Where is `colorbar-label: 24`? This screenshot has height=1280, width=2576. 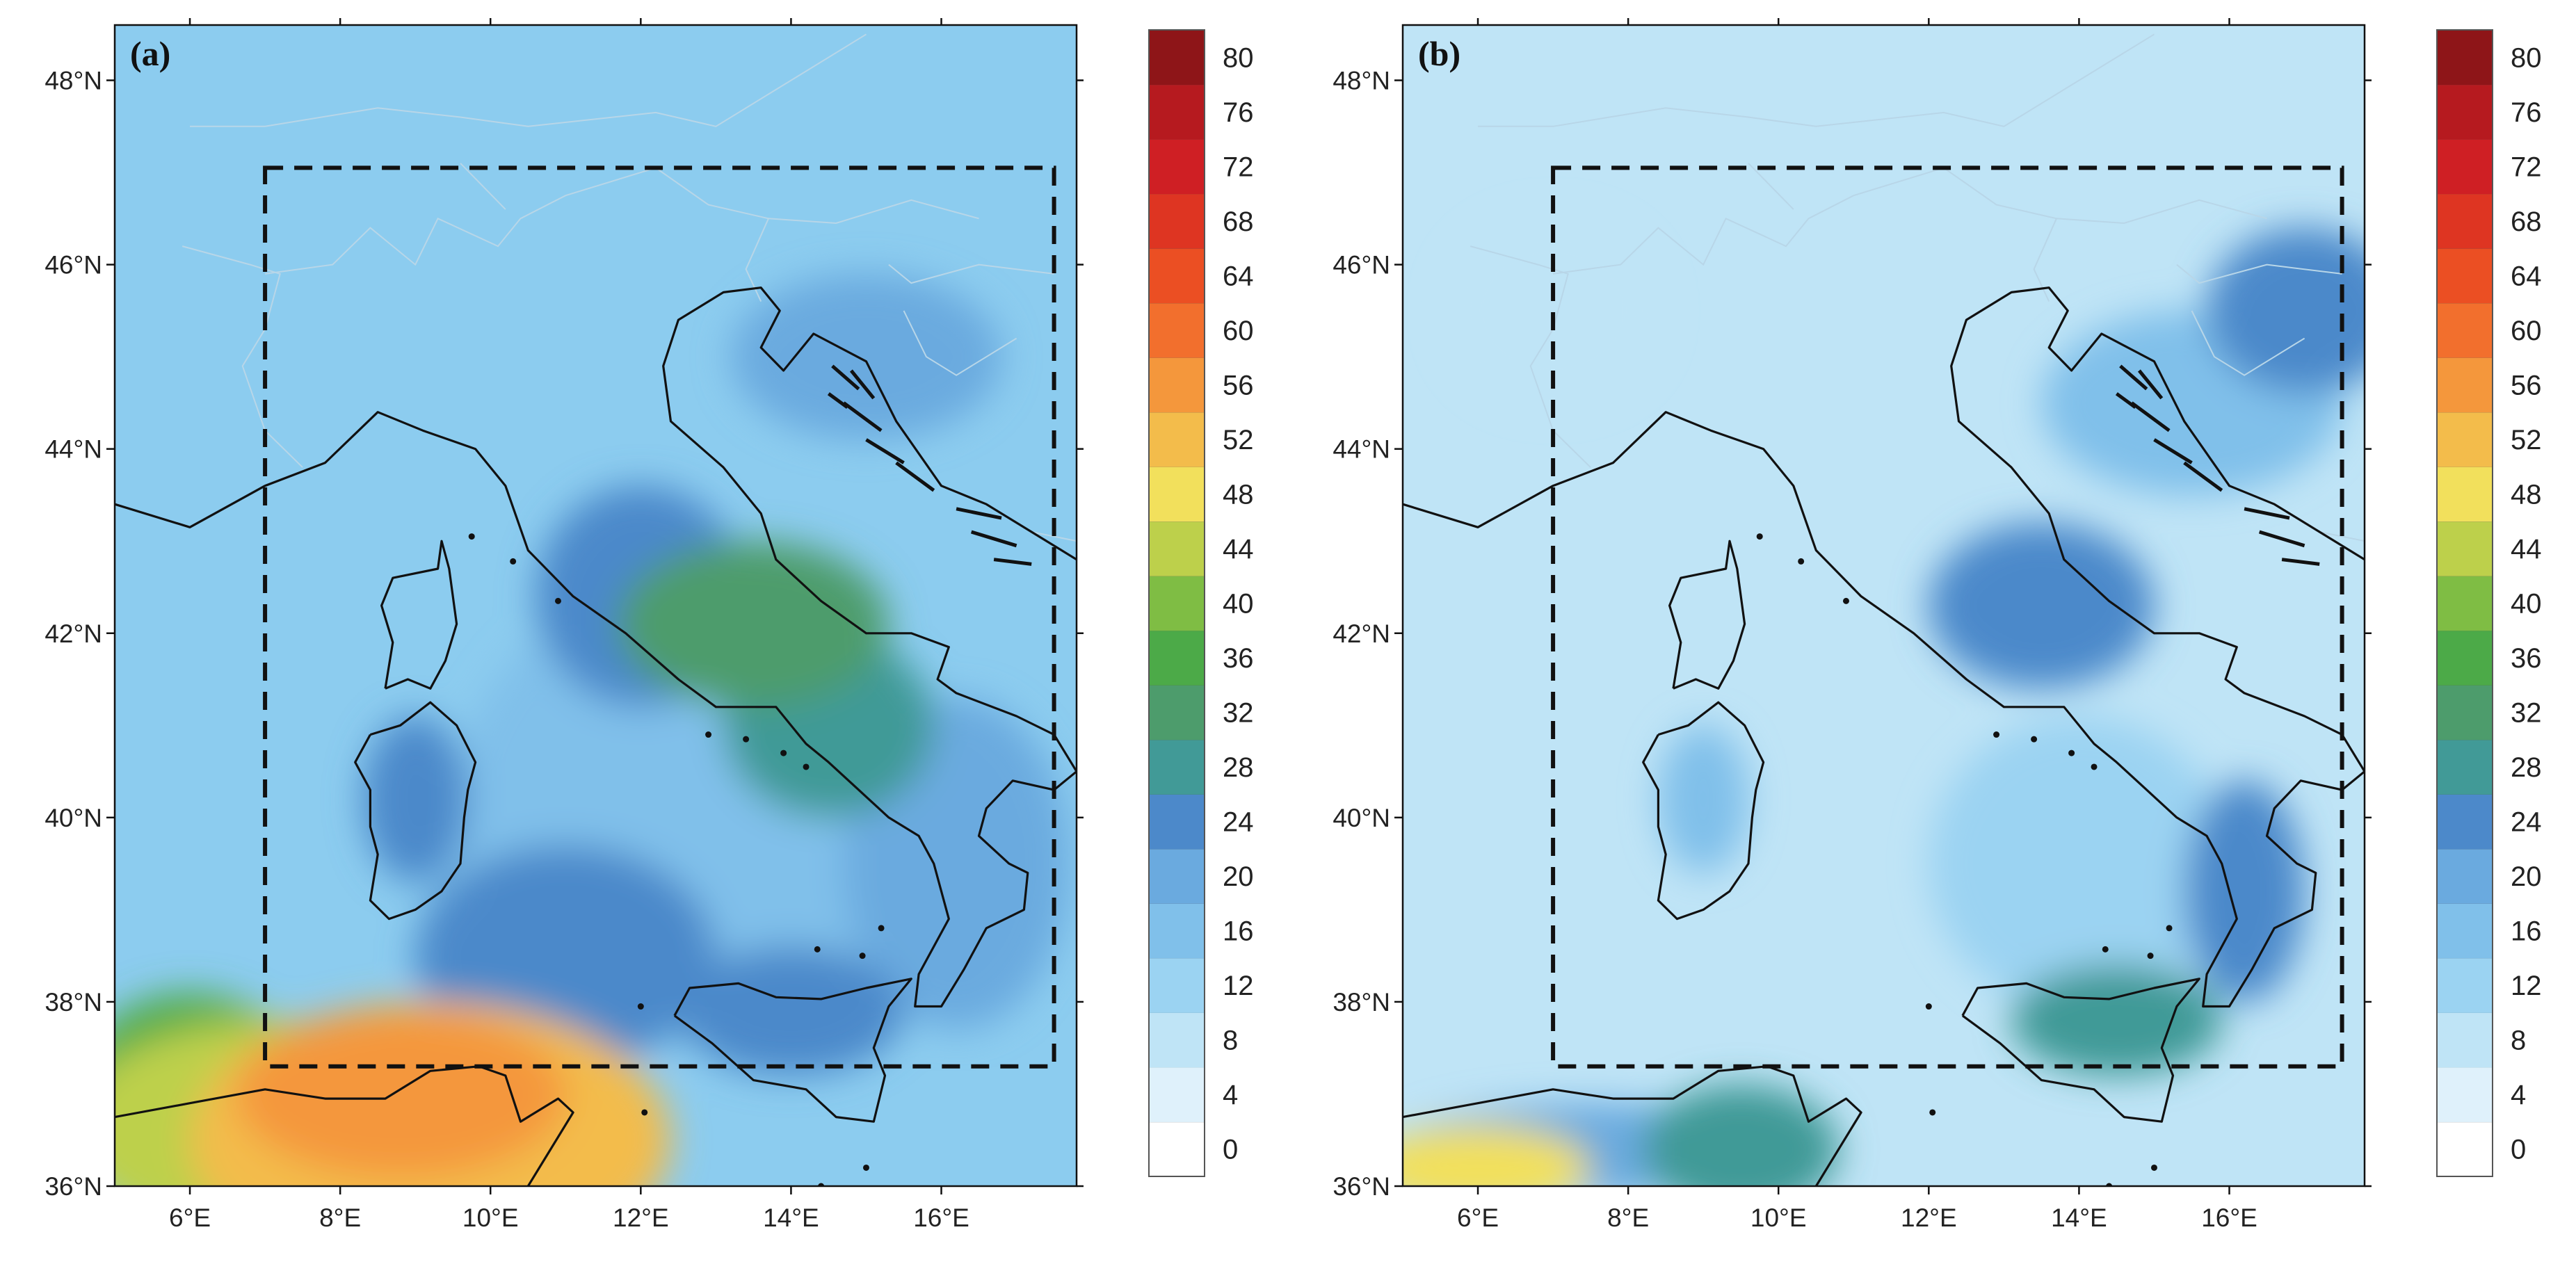
colorbar-label: 24 is located at coordinates (2527, 822).